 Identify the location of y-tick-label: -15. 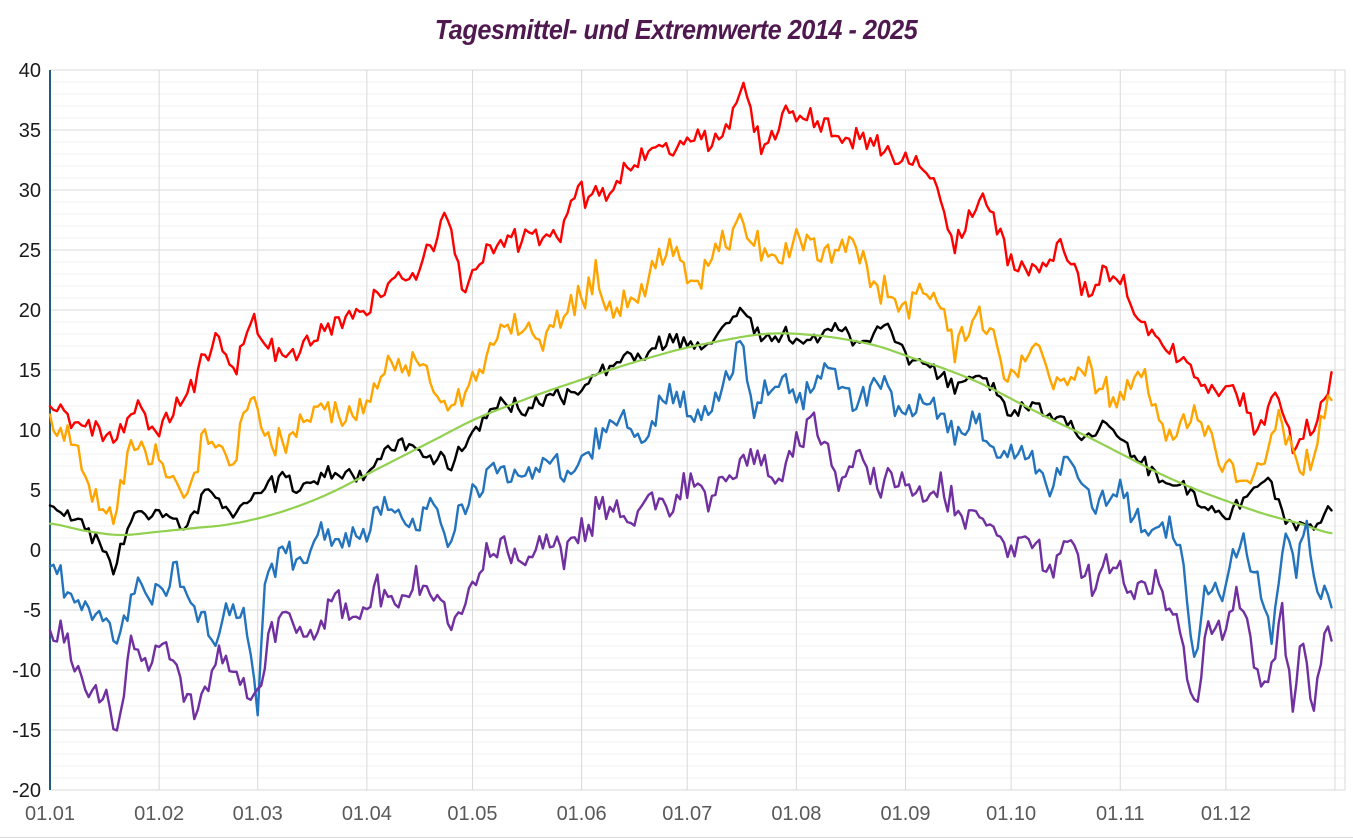
(26, 731).